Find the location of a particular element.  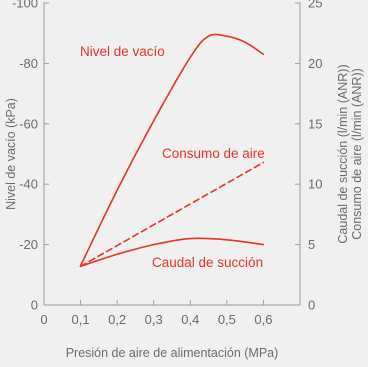

y-left-tick-label: -100 is located at coordinates (25, 5).